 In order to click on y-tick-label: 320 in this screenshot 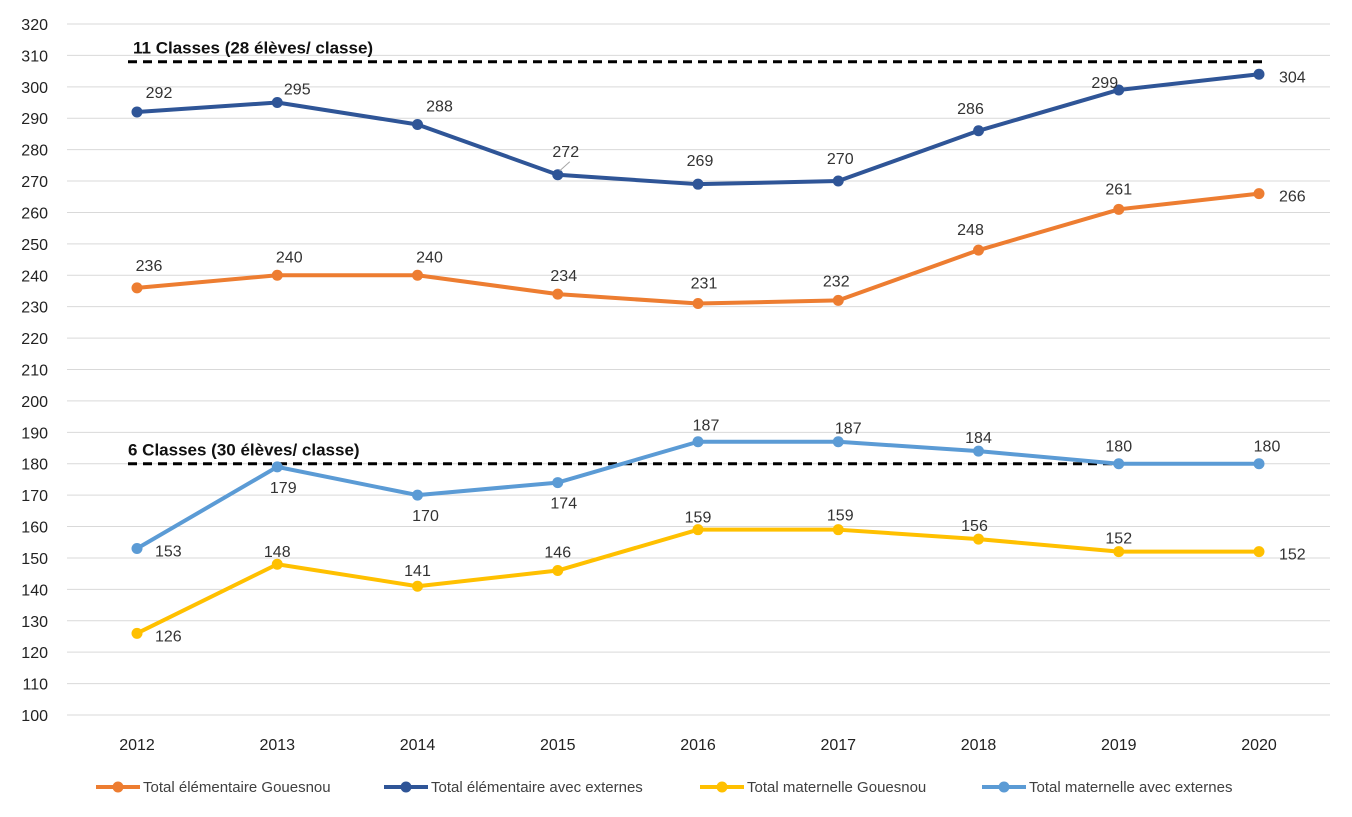, I will do `click(34, 25)`.